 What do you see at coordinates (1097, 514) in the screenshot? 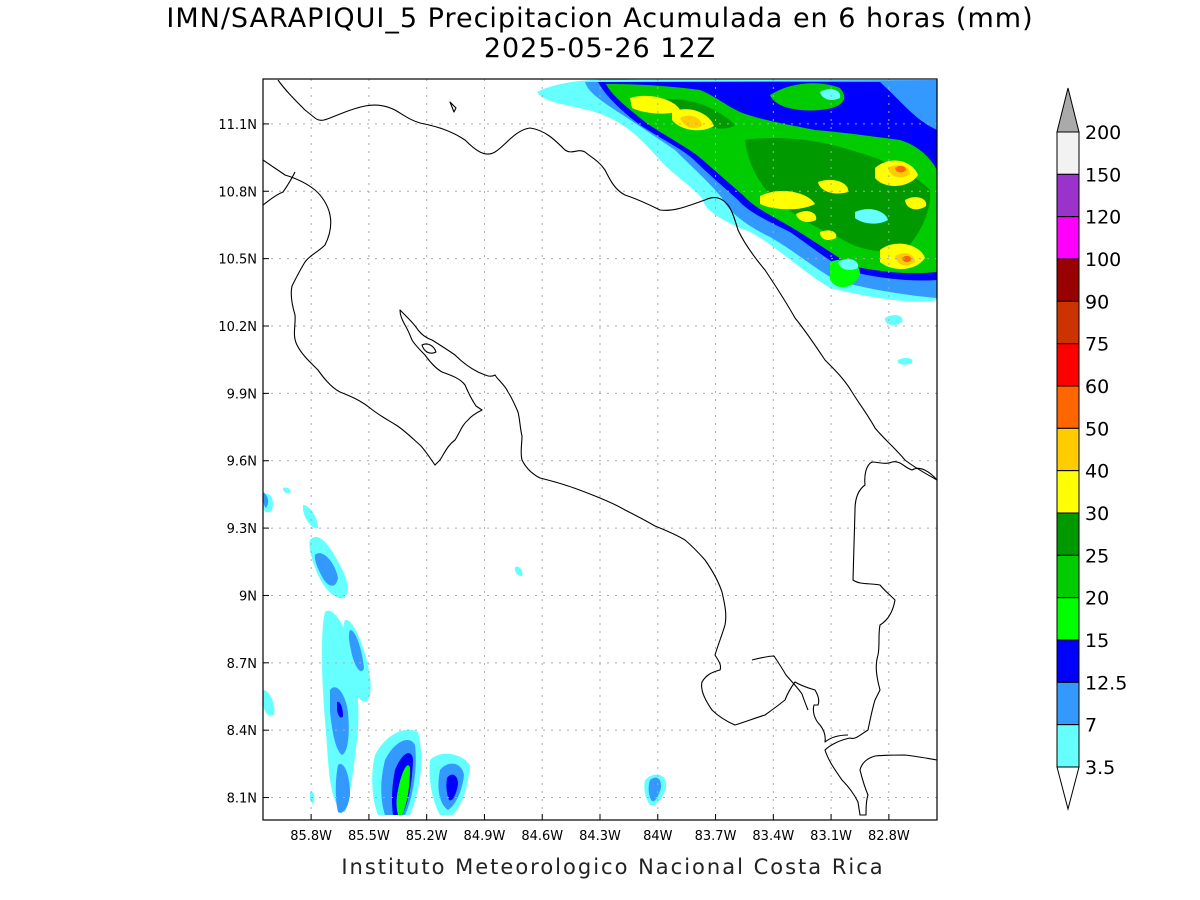
I see `colorbar-label: 30` at bounding box center [1097, 514].